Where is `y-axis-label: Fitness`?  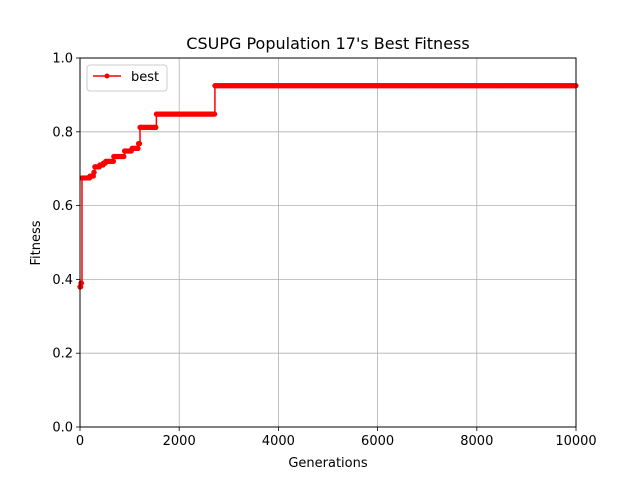
y-axis-label: Fitness is located at coordinates (36, 242).